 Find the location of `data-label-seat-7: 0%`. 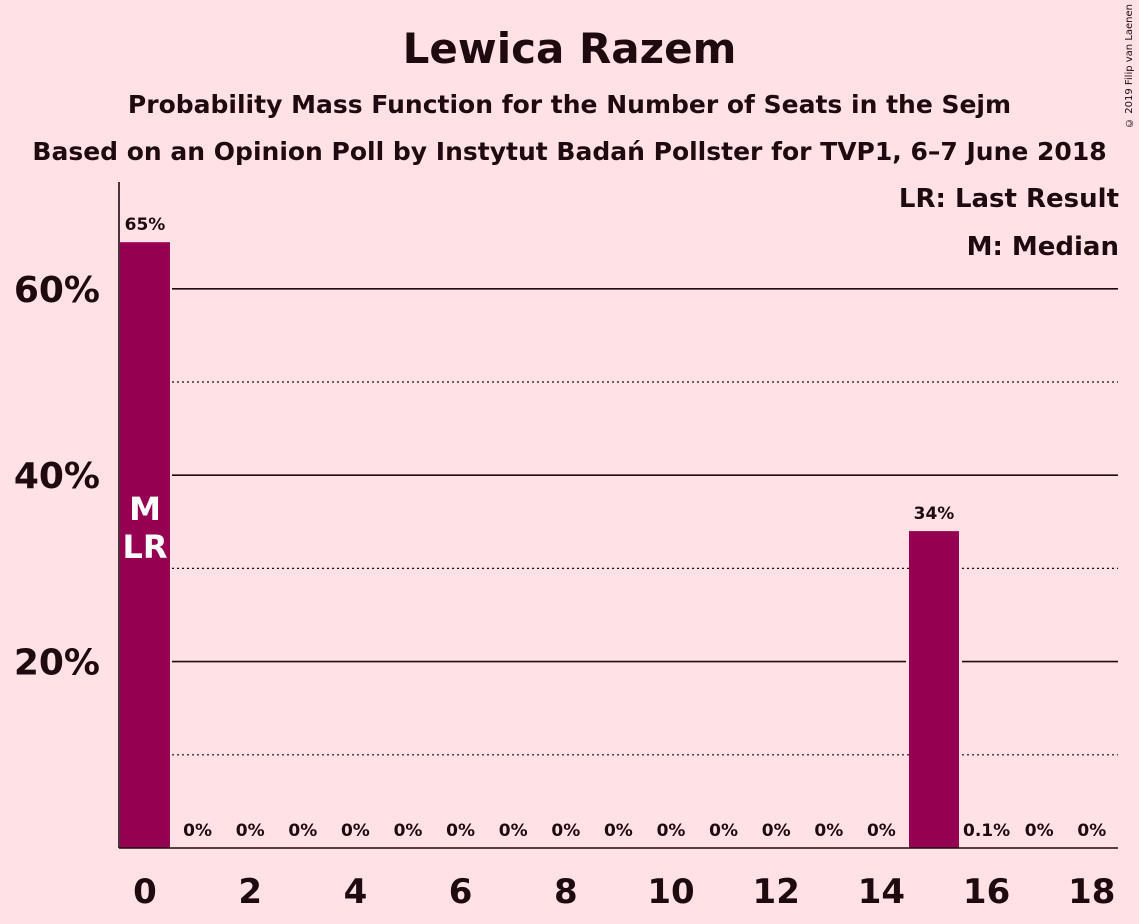

data-label-seat-7: 0% is located at coordinates (513, 831).